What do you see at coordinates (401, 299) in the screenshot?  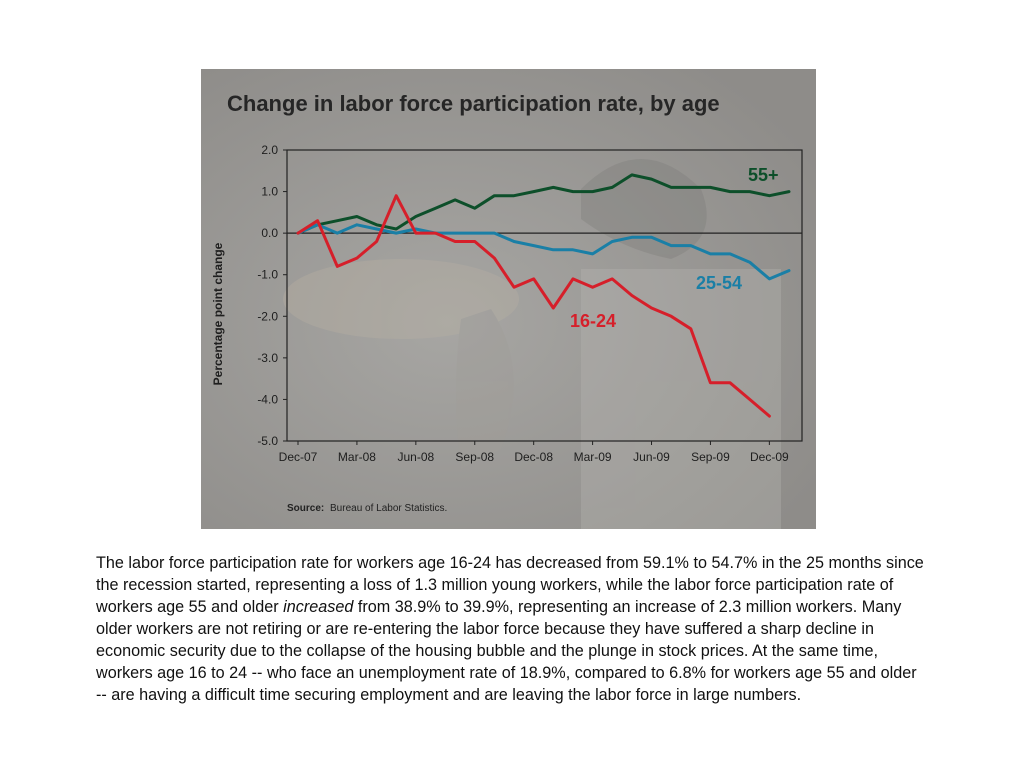 I see `pizza-shape` at bounding box center [401, 299].